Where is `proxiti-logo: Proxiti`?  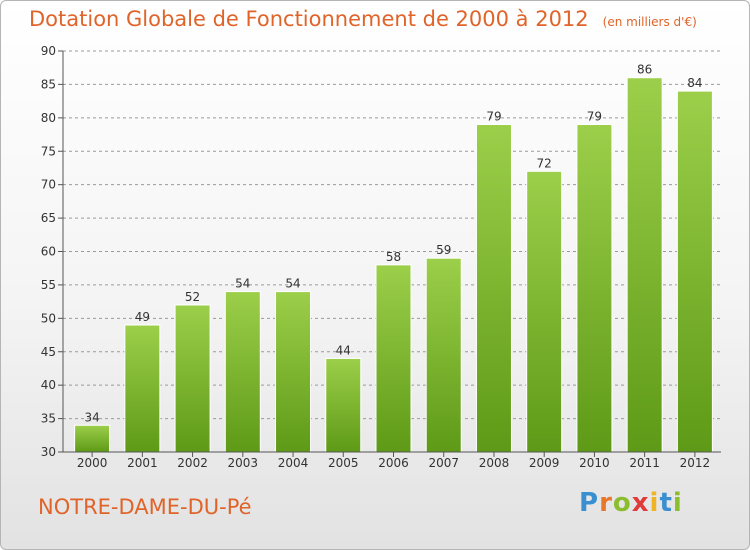 proxiti-logo: Proxiti is located at coordinates (631, 503).